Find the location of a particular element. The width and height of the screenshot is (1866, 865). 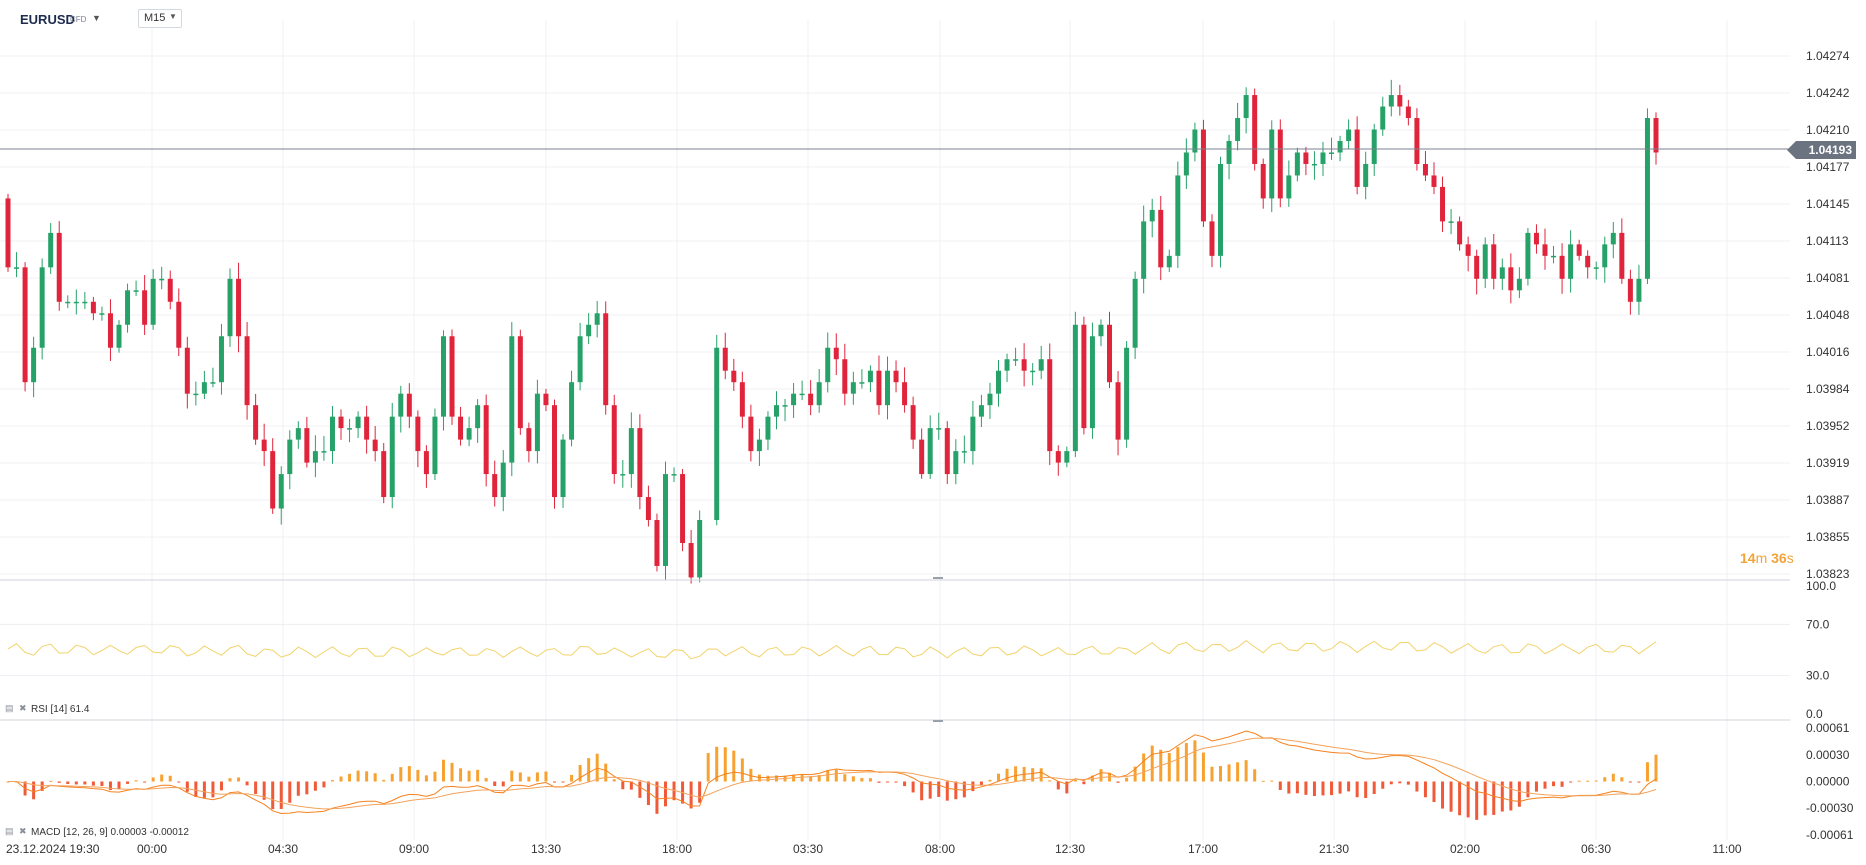

price-tick-label: 1.03984 is located at coordinates (1828, 389).